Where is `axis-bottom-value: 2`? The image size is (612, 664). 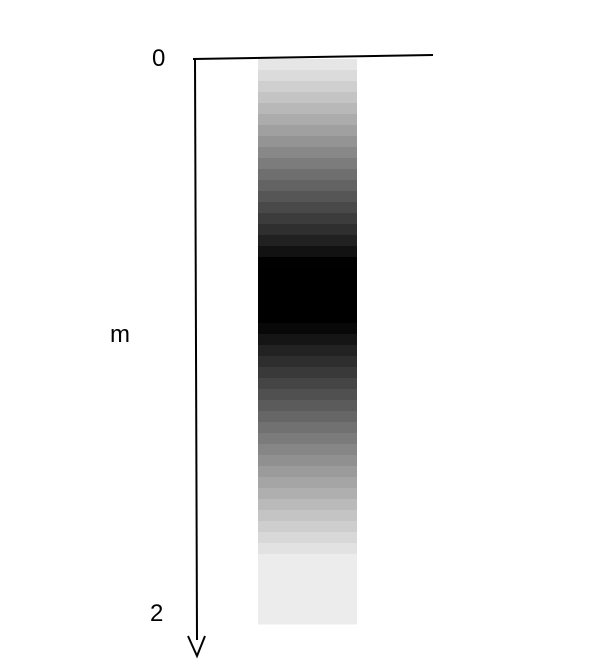
axis-bottom-value: 2 is located at coordinates (156, 613).